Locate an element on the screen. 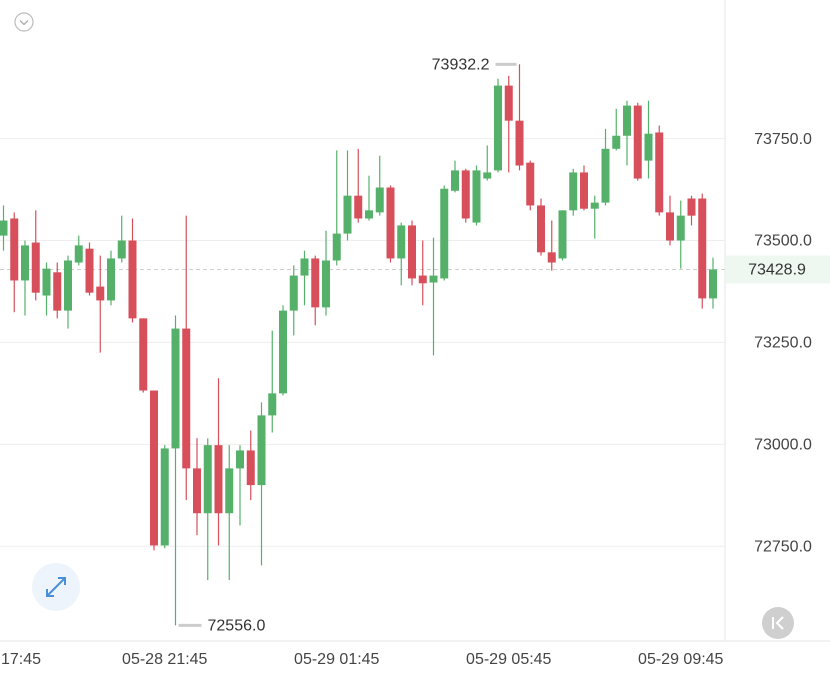  y-tick-label: 73000.0 is located at coordinates (783, 445).